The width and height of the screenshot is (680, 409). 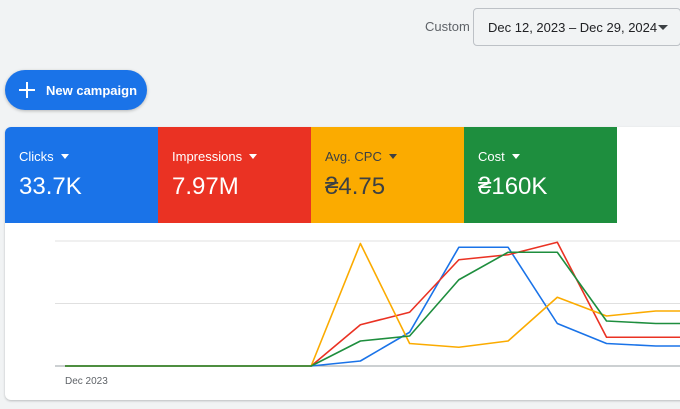 I want to click on metric-tile-impressions: Impressions 7.97M, so click(x=234, y=175).